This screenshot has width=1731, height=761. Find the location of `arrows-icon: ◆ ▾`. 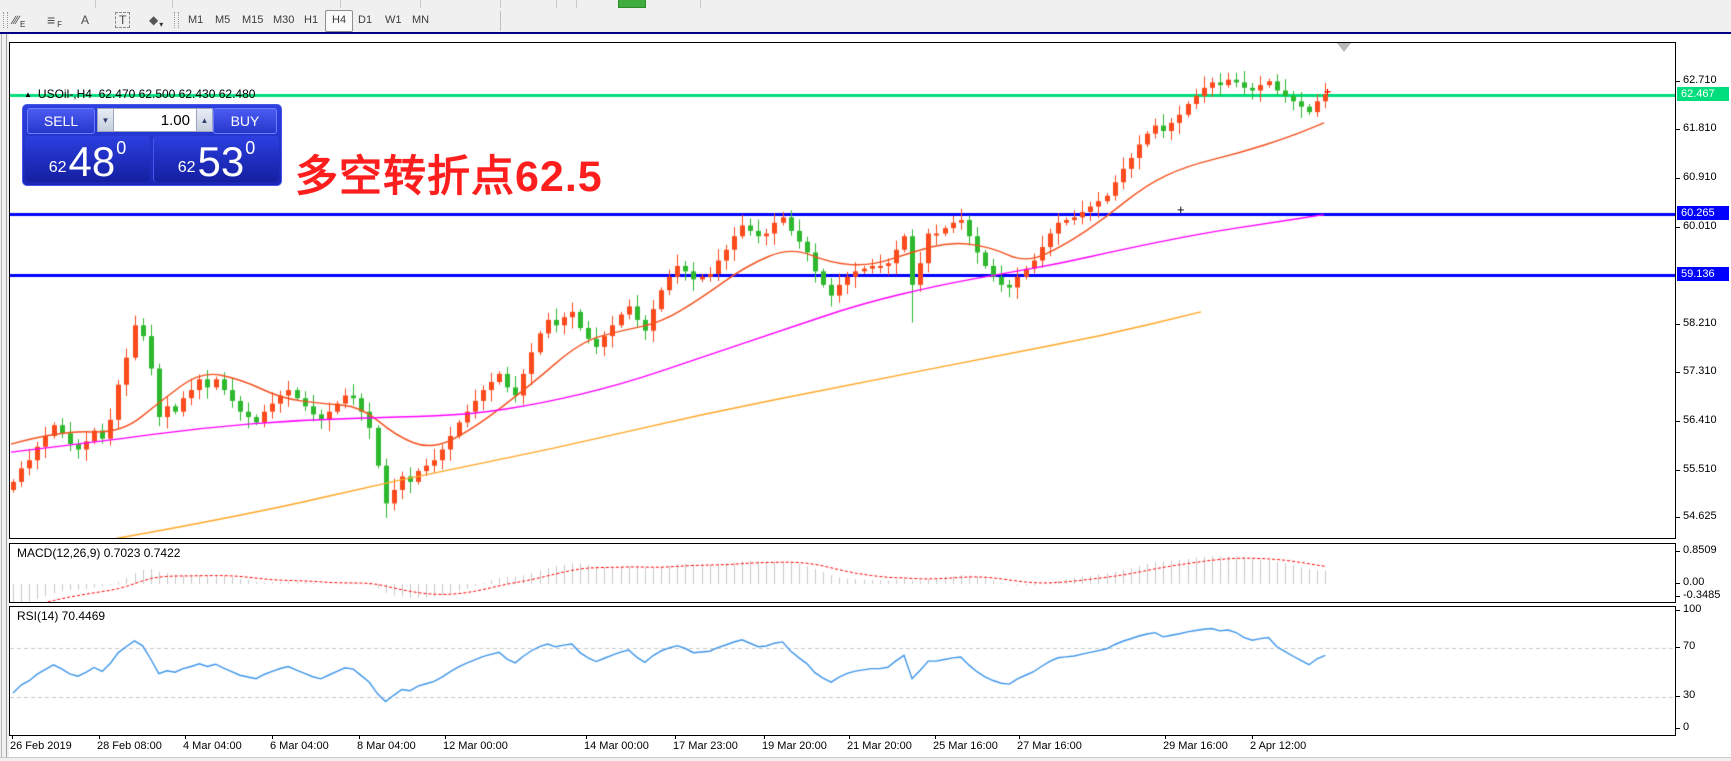

arrows-icon: ◆ ▾ is located at coordinates (156, 21).